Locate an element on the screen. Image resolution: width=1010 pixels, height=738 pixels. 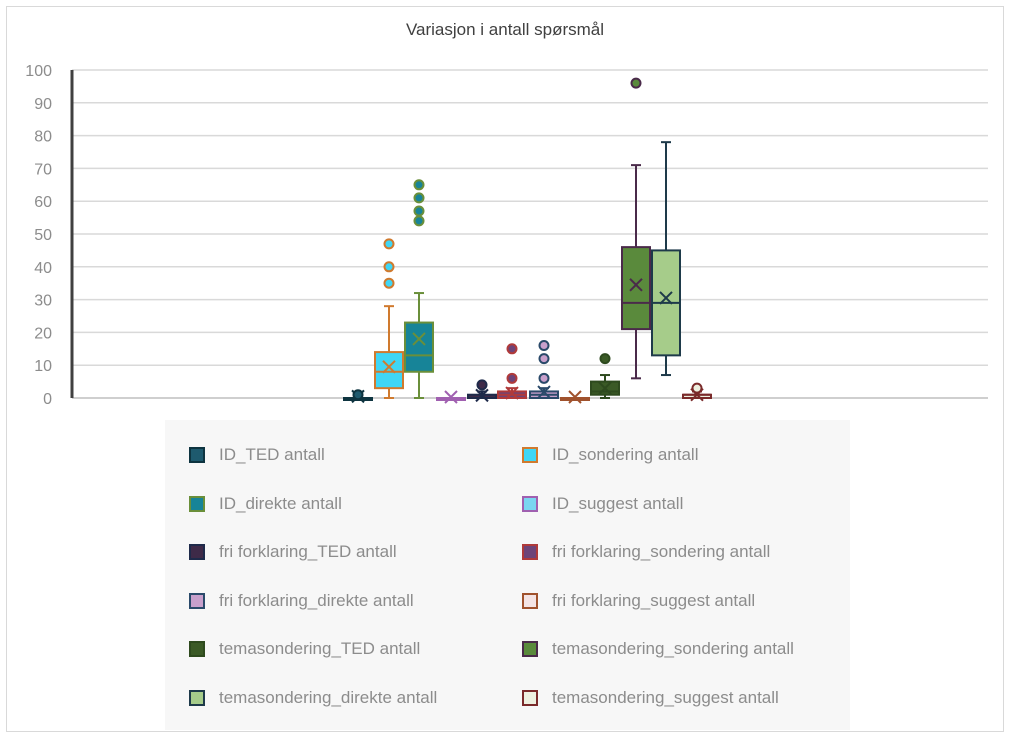
y-tick-label: 50 is located at coordinates (43, 235).